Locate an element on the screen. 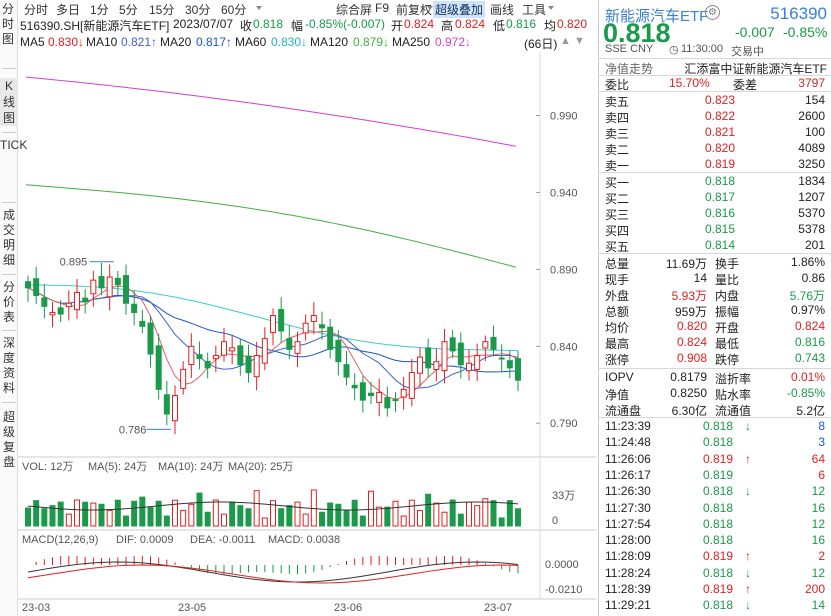 This screenshot has height=616, width=831. ma120-value: 0.879↓ is located at coordinates (371, 42).